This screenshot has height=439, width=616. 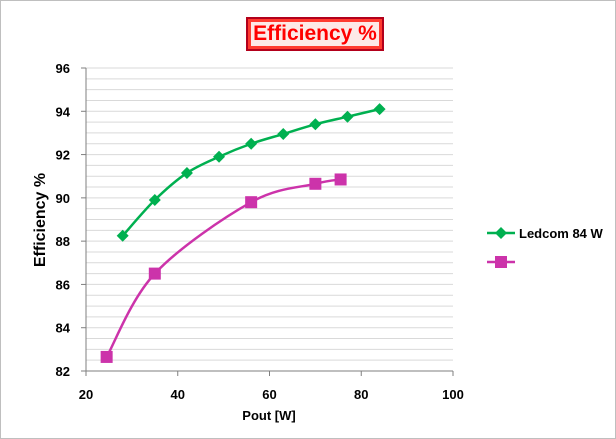 I want to click on x-axis-title: Pout [W], so click(x=268, y=415).